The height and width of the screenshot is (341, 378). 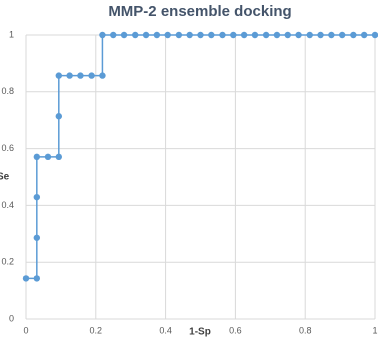 What do you see at coordinates (5, 177) in the screenshot?
I see `y-axis-label: Se` at bounding box center [5, 177].